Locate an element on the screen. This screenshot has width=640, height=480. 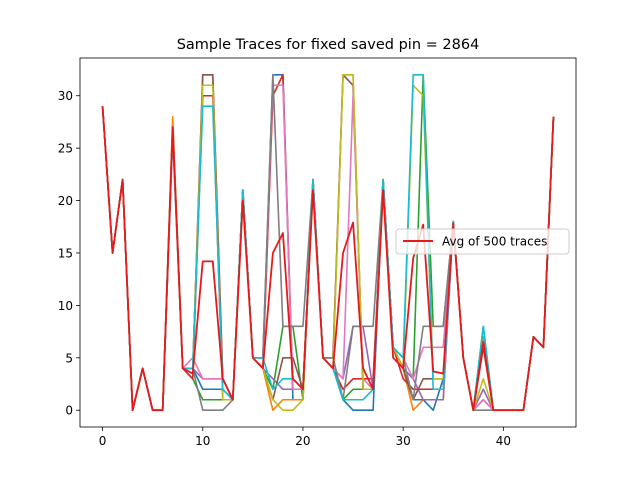
y-tick-label: 15 is located at coordinates (65, 253).